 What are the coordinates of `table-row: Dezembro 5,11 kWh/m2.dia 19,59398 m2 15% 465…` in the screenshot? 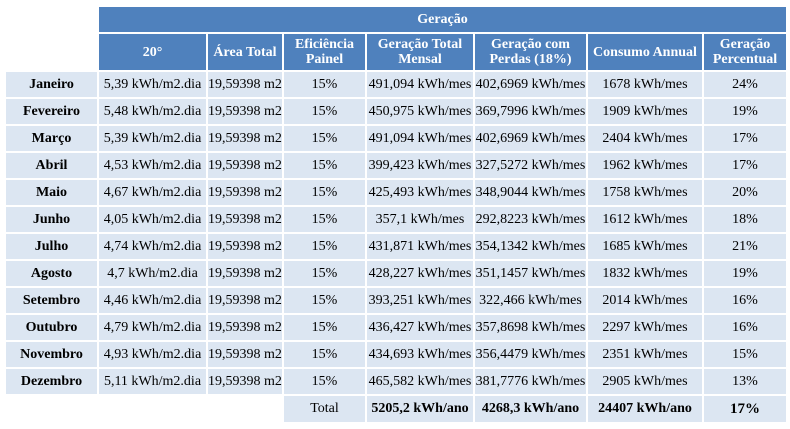 It's located at (396, 381).